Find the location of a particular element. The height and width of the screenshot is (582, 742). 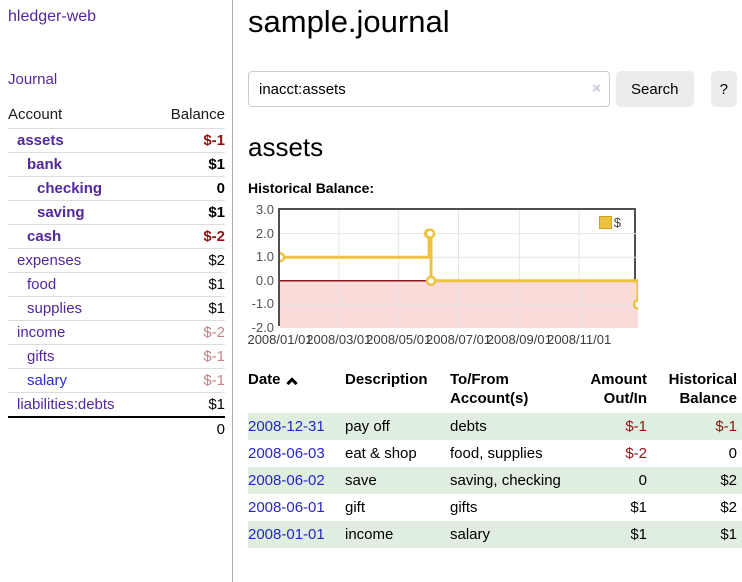

account-link: liabilities:debts is located at coordinates (66, 404).